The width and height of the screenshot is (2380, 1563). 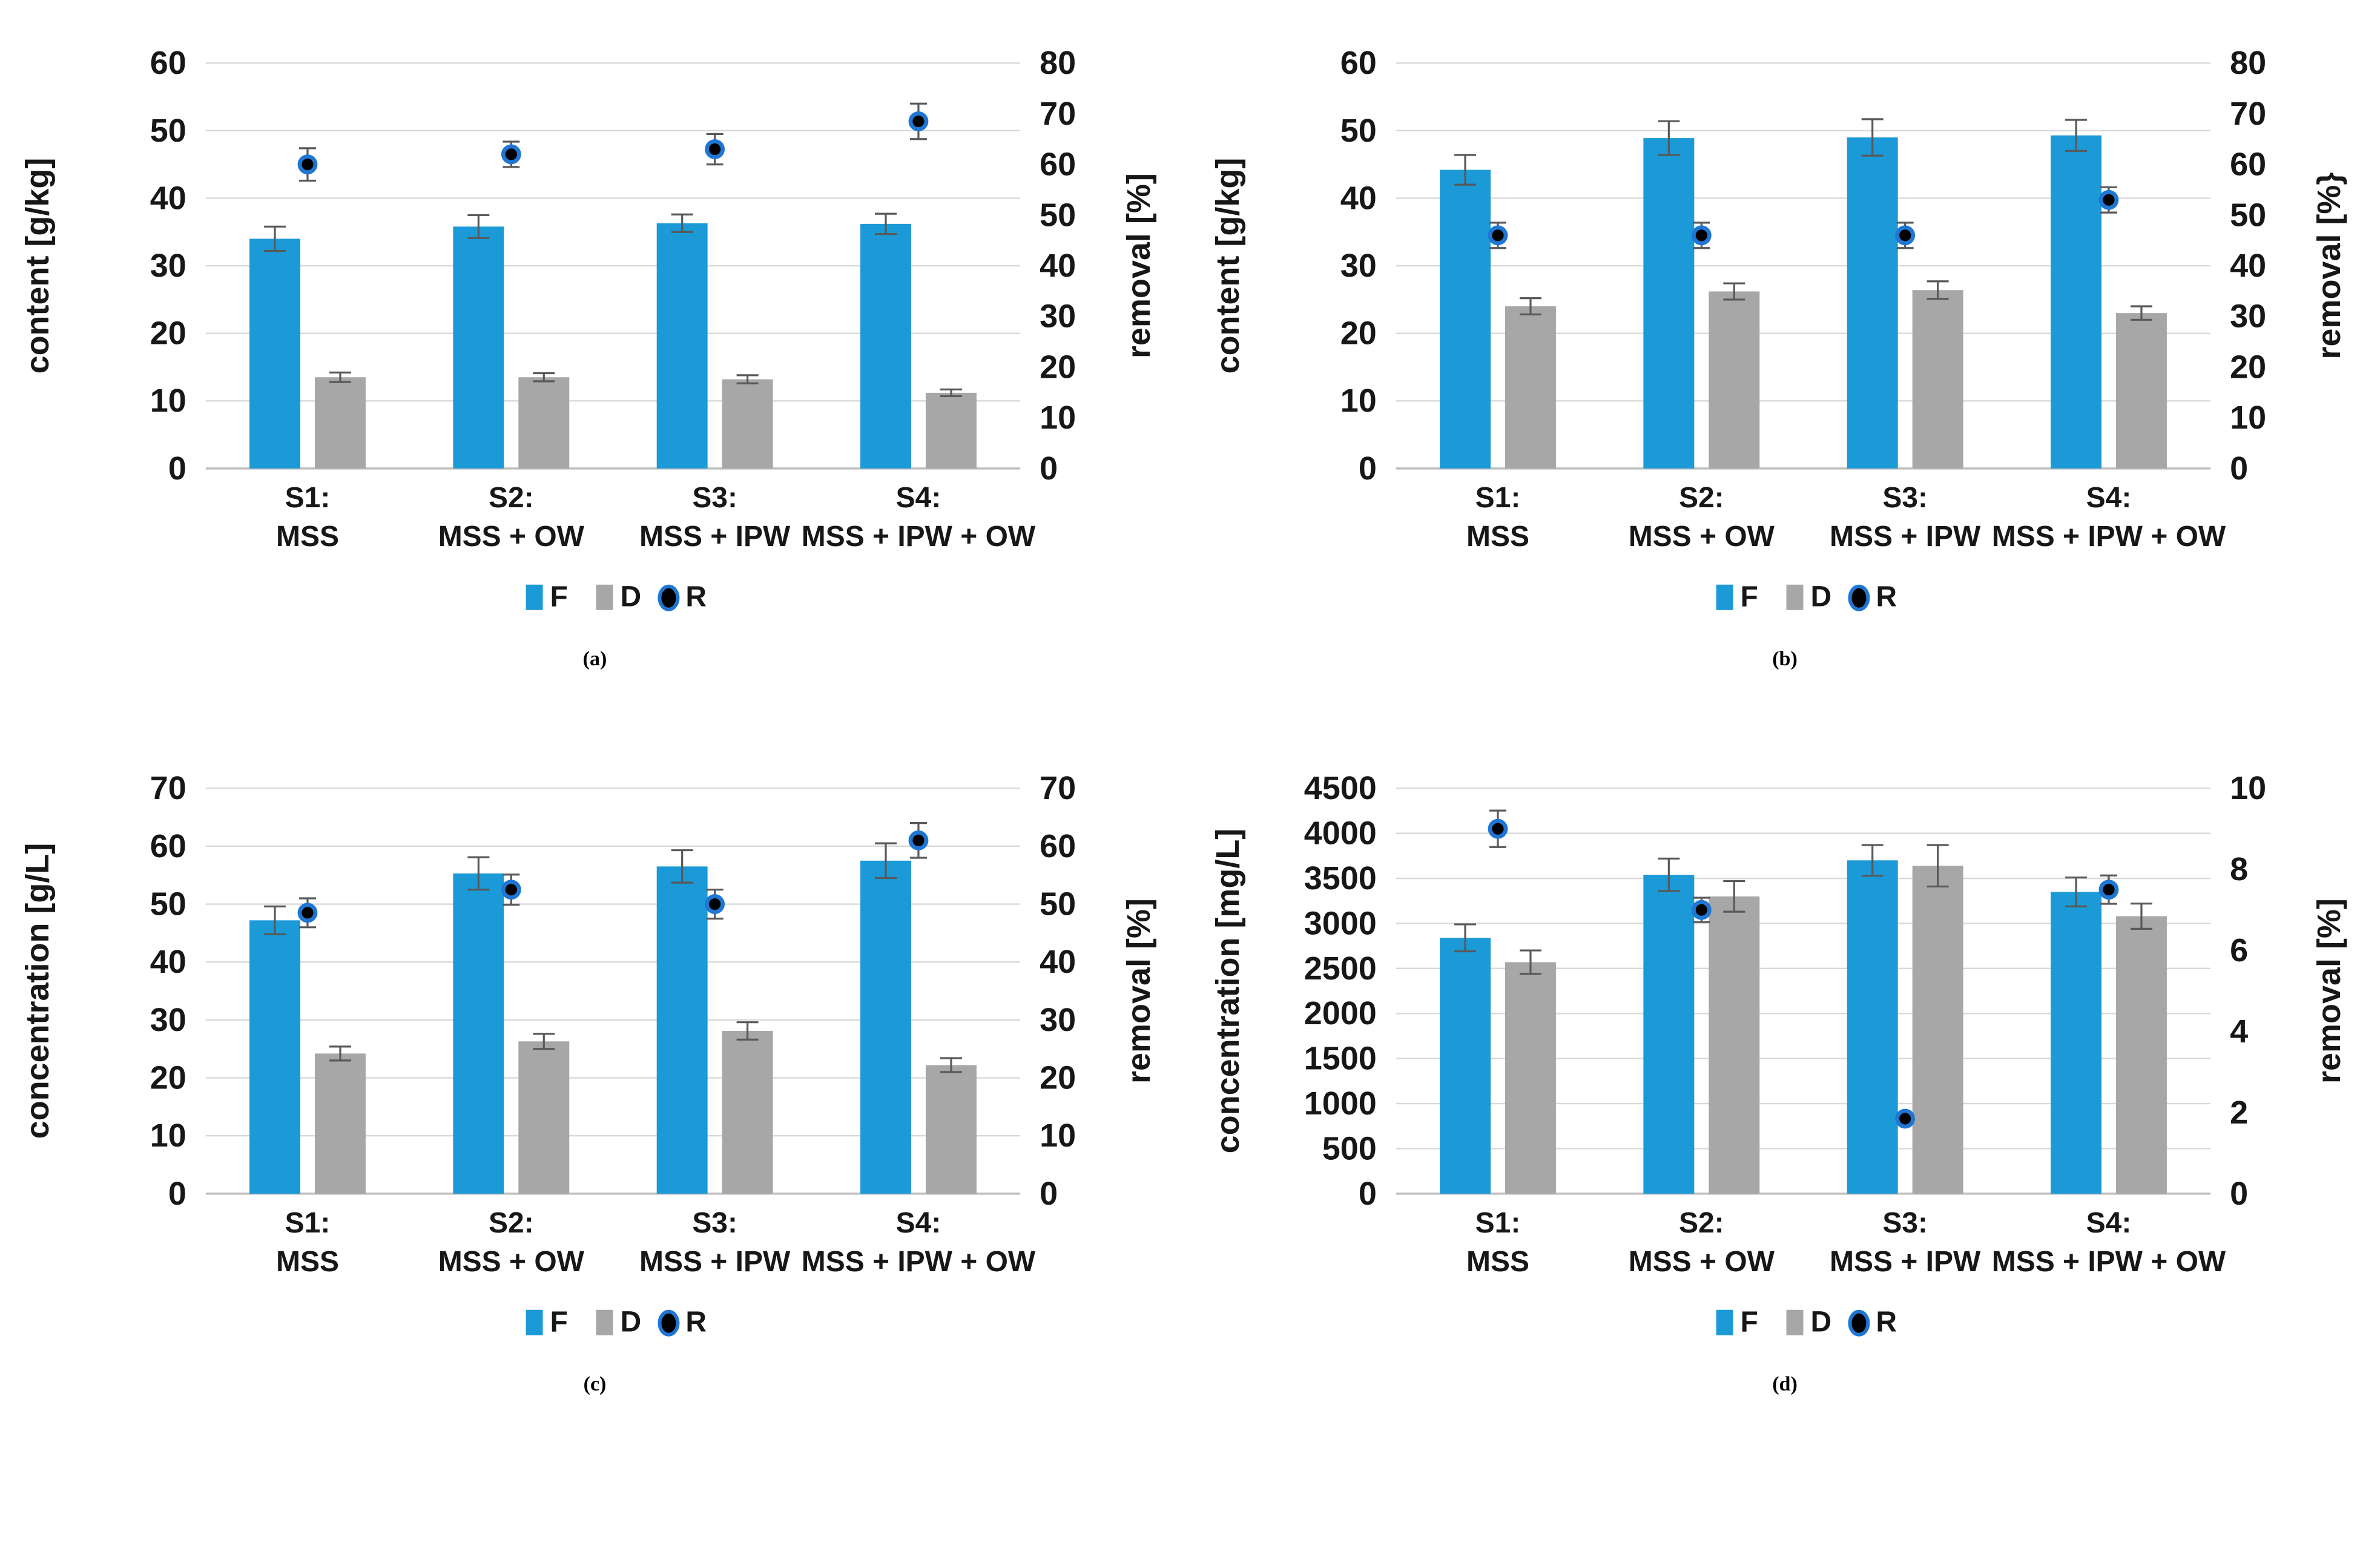 What do you see at coordinates (1340, 879) in the screenshot?
I see `left-axis-tick-label: 3500` at bounding box center [1340, 879].